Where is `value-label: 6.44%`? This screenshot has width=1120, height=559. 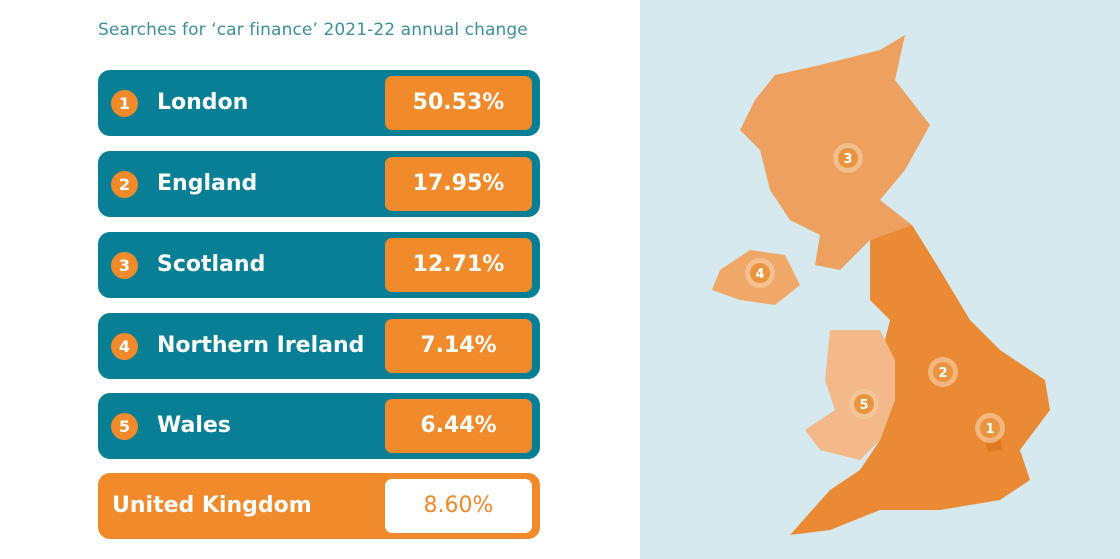
value-label: 6.44% is located at coordinates (458, 426).